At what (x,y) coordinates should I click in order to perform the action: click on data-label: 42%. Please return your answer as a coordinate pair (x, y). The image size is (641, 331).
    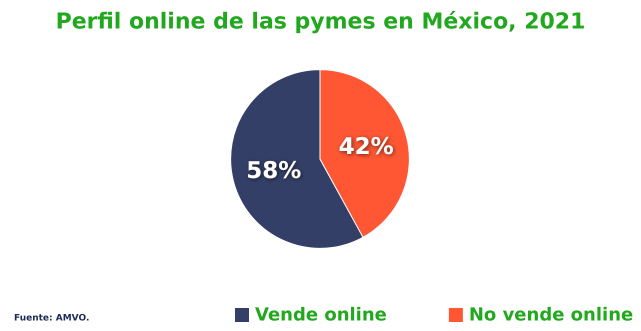
    Looking at the image, I should click on (366, 147).